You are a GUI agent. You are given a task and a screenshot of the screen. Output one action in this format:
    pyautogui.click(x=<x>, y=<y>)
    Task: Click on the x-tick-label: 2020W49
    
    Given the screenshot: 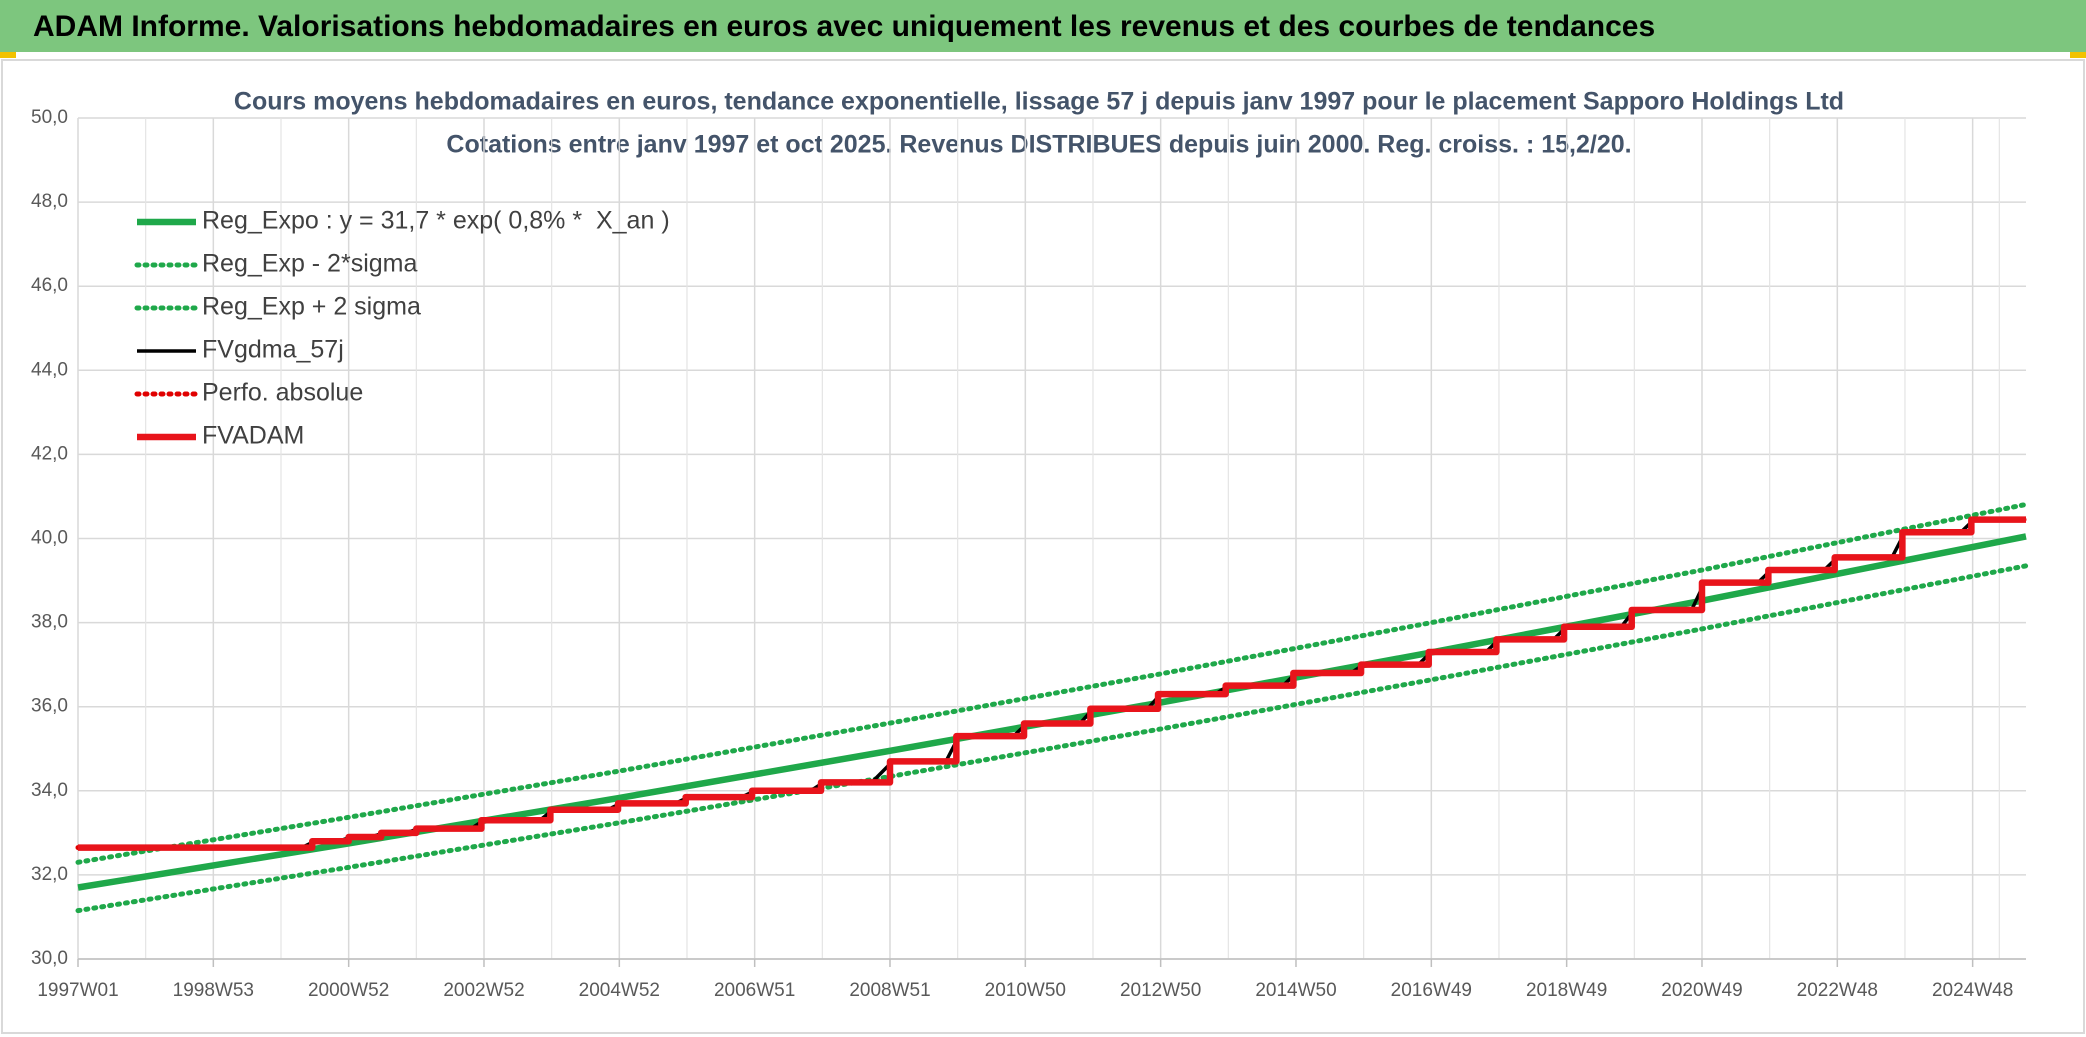 What is the action you would take?
    pyautogui.click(x=1701, y=990)
    